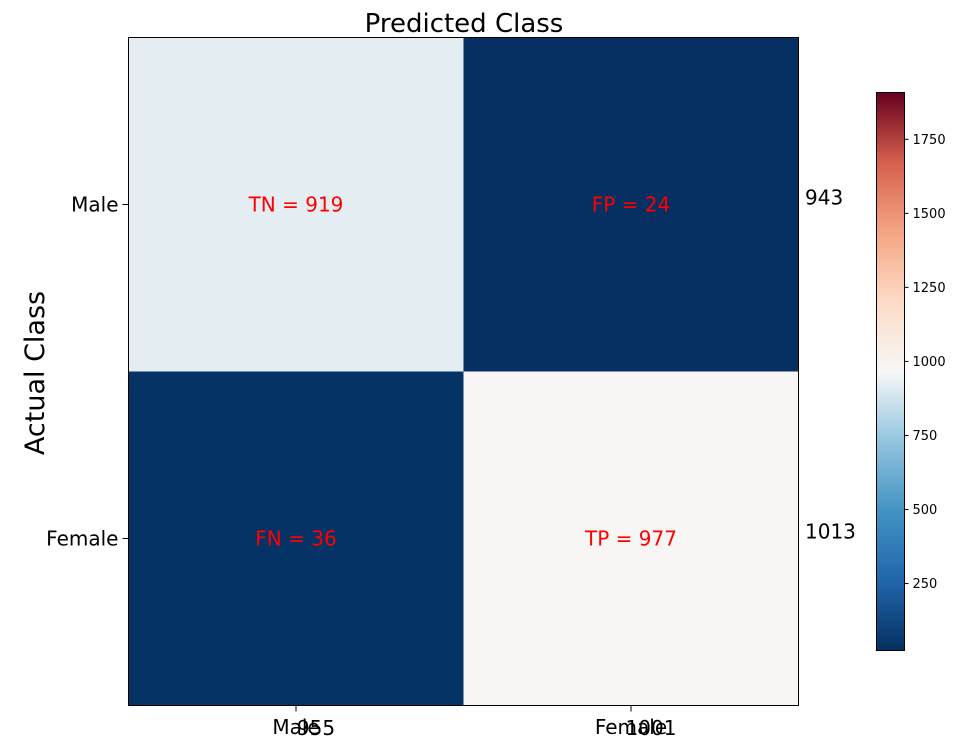  I want to click on column-total: 955, so click(316, 728).